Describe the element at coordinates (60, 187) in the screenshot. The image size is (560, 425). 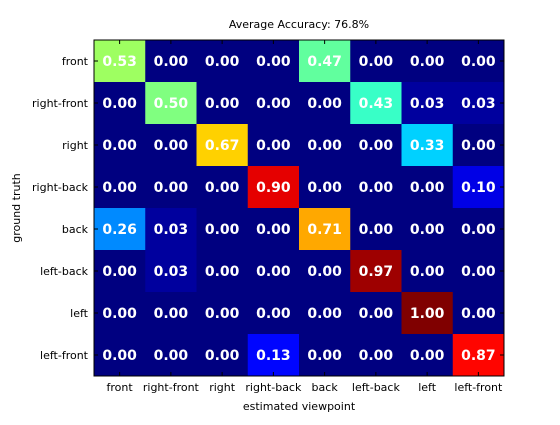
I see `y-tick-label: right-back` at that location.